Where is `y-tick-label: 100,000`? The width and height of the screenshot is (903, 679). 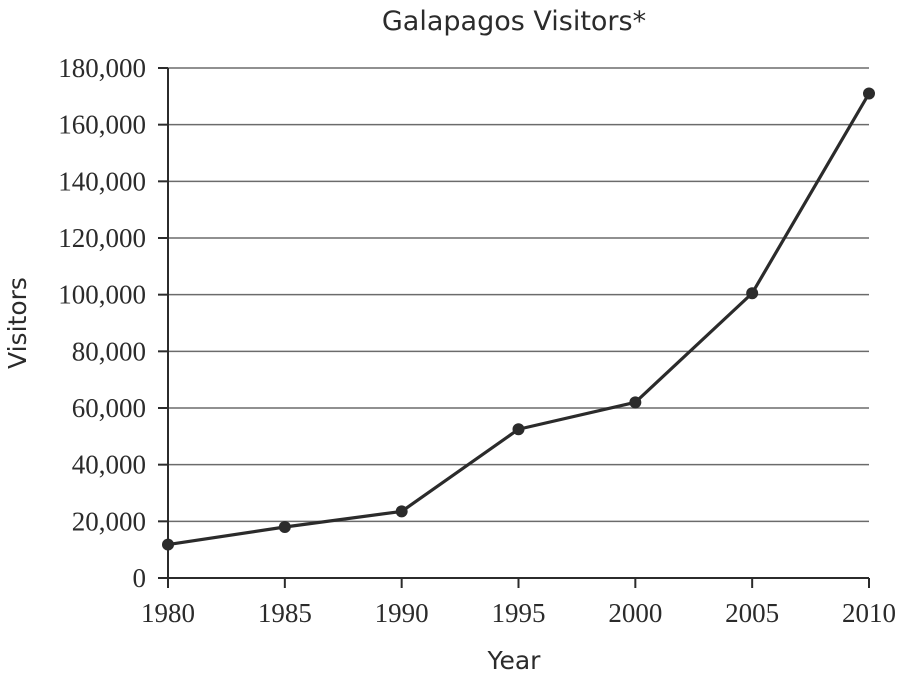
y-tick-label: 100,000 is located at coordinates (102, 295).